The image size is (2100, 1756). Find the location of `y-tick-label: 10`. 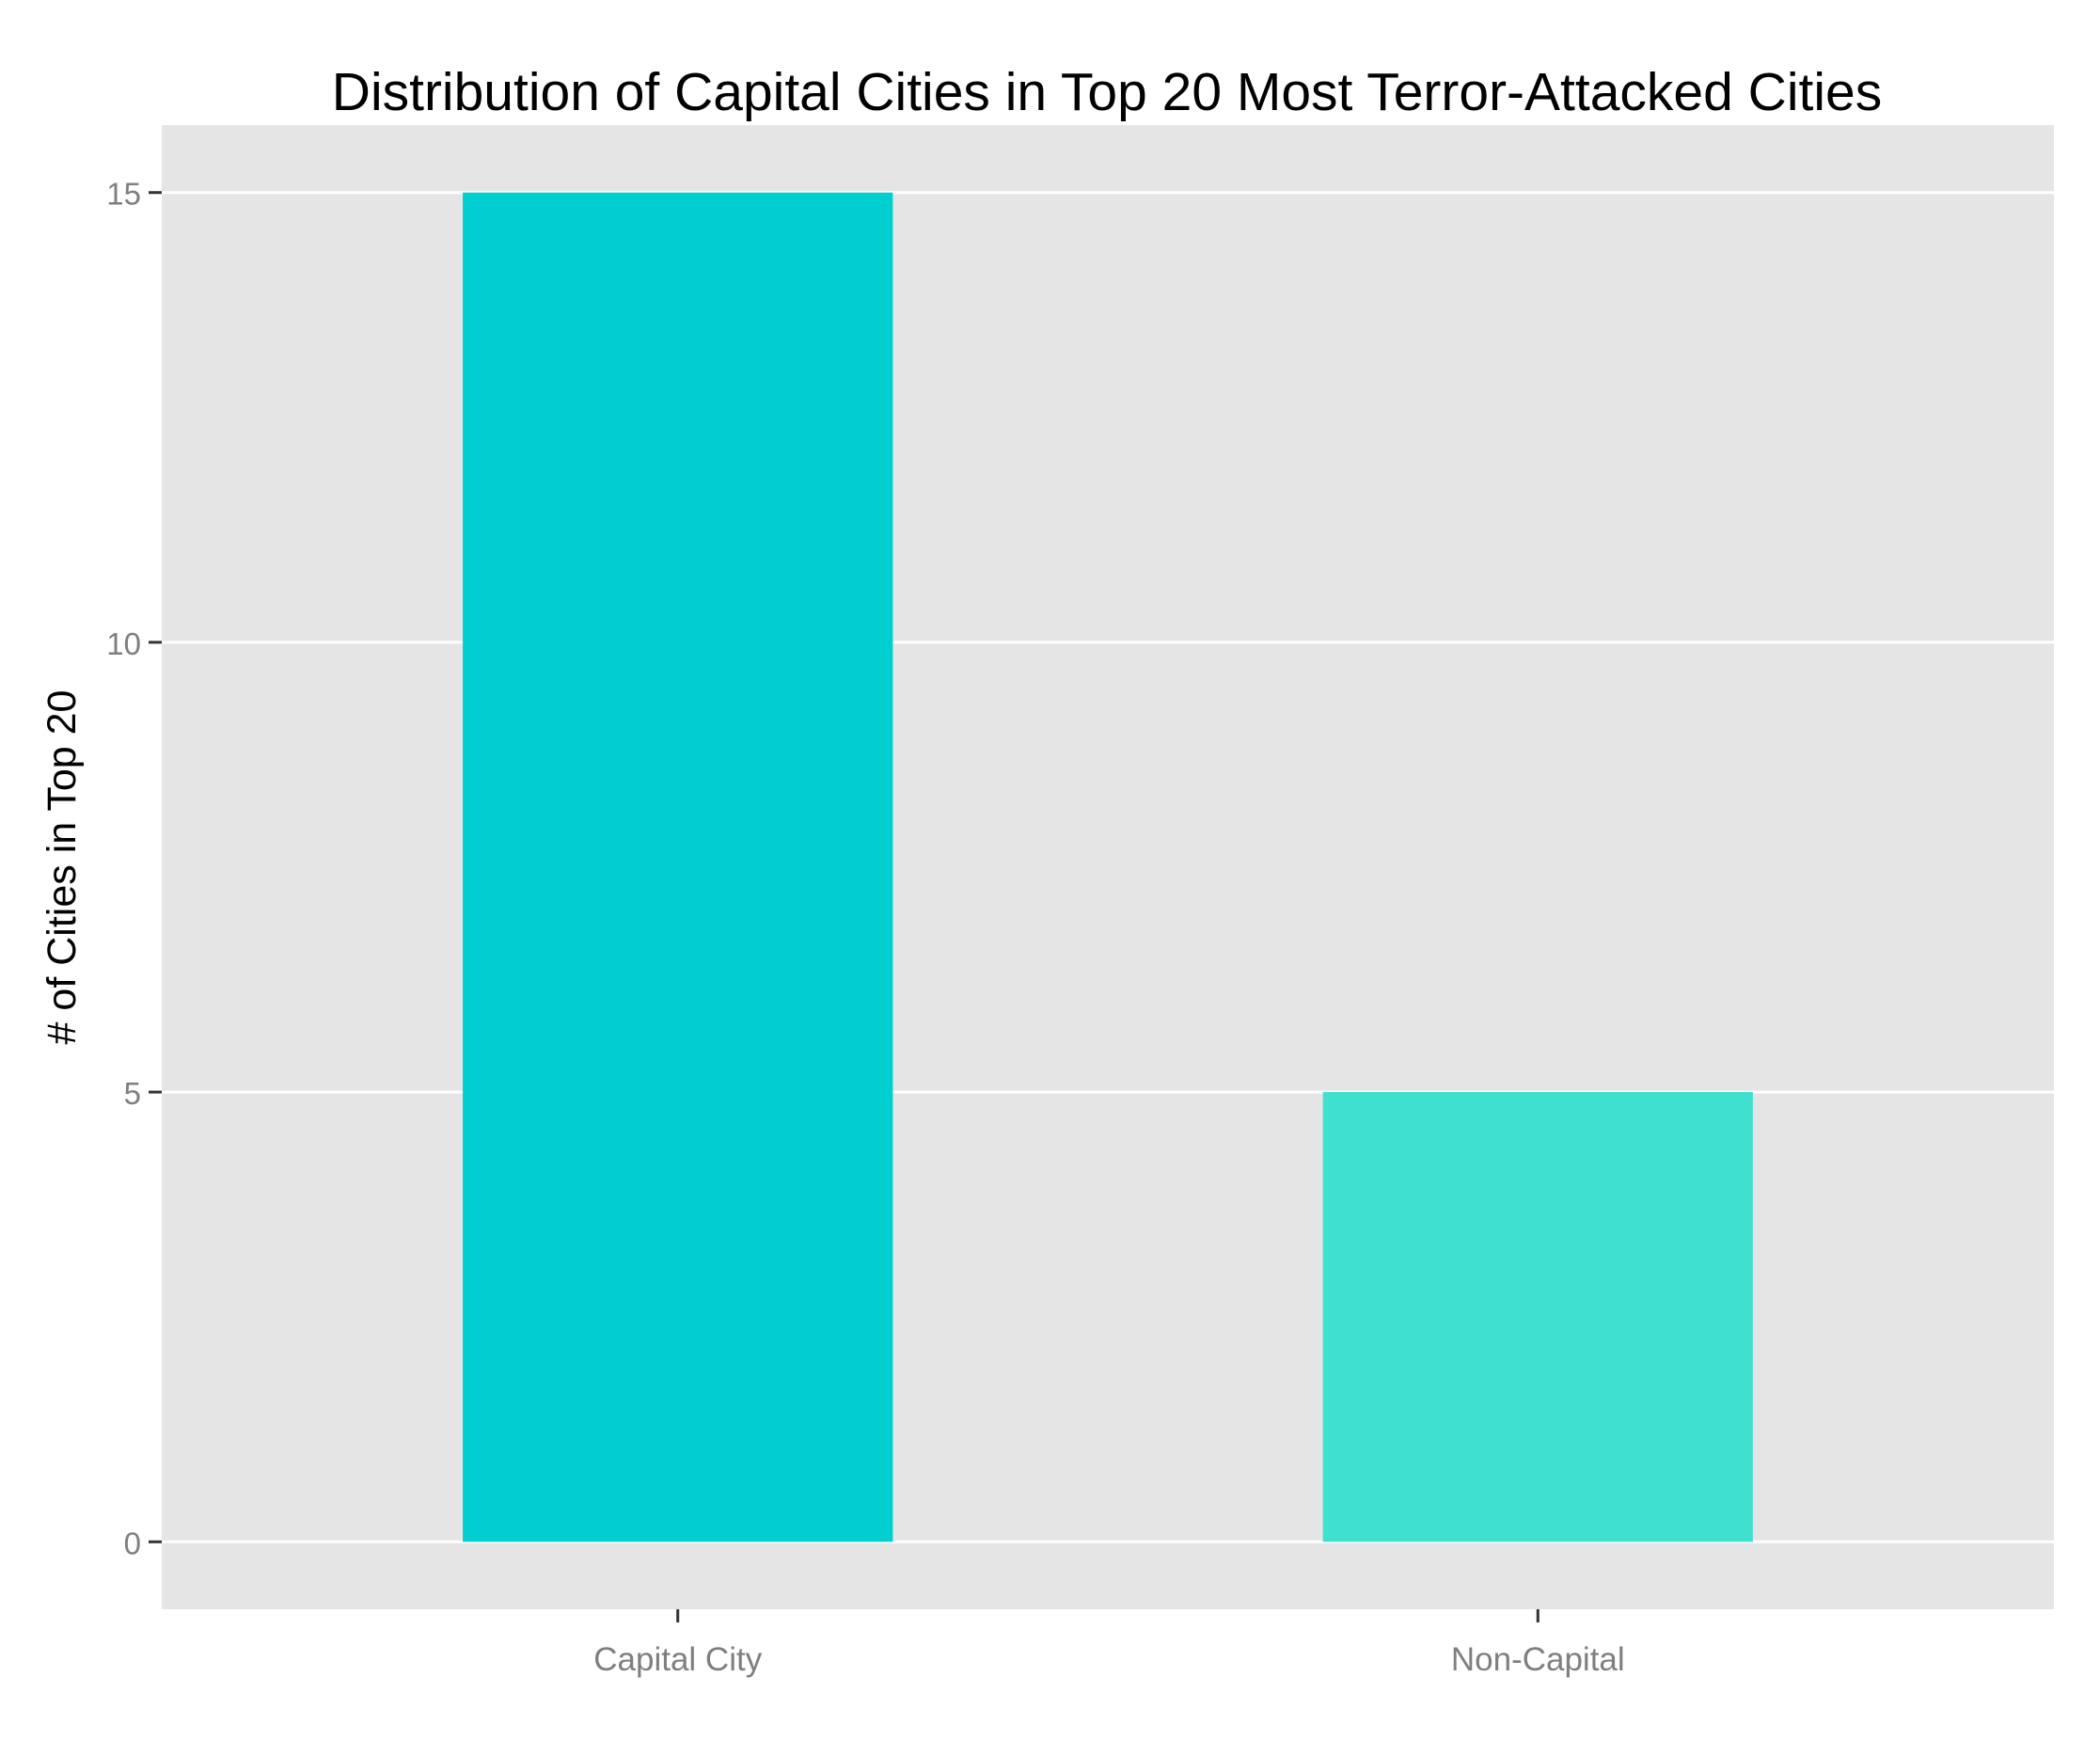

y-tick-label: 10 is located at coordinates (123, 643).